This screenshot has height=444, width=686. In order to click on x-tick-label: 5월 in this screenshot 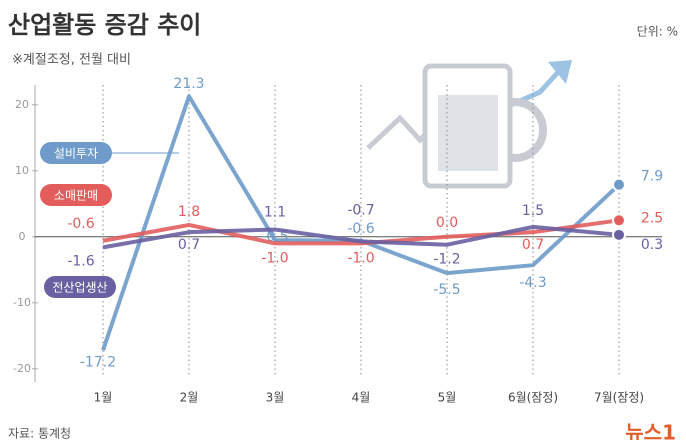, I will do `click(447, 398)`.